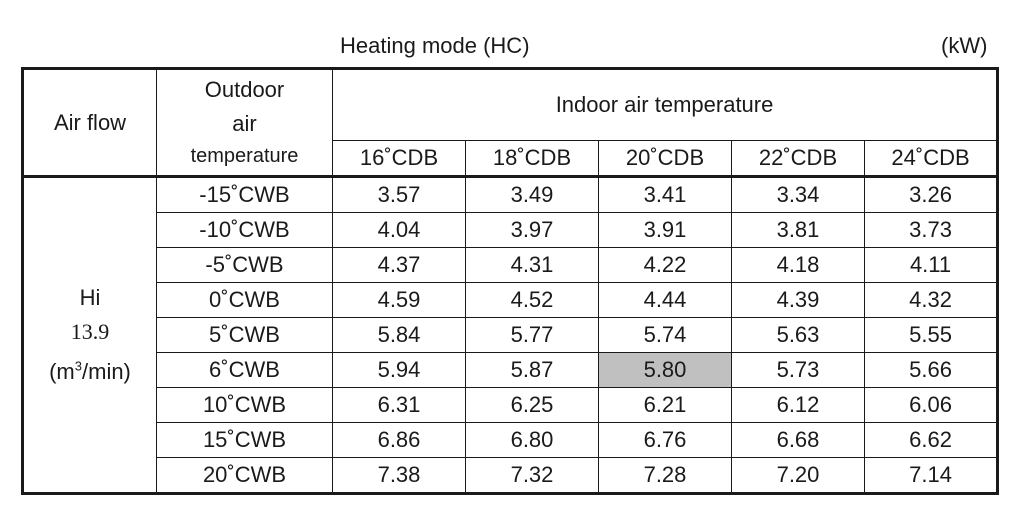 Image resolution: width=1019 pixels, height=508 pixels. Describe the element at coordinates (931, 194) in the screenshot. I see `value-cell: 3.26` at that location.